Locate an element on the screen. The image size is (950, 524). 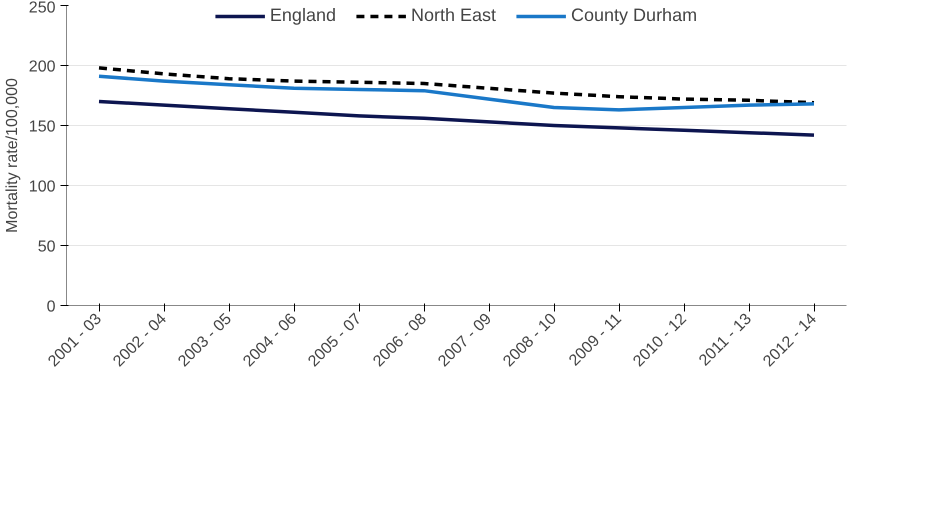
y-tick-label: 50 is located at coordinates (47, 247).